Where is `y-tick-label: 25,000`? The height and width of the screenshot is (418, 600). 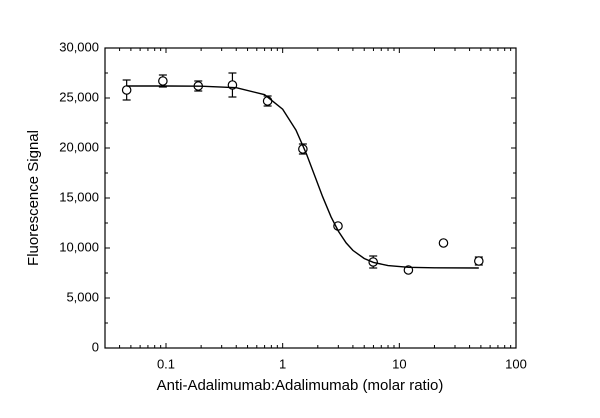
y-tick-label: 25,000 is located at coordinates (79, 96).